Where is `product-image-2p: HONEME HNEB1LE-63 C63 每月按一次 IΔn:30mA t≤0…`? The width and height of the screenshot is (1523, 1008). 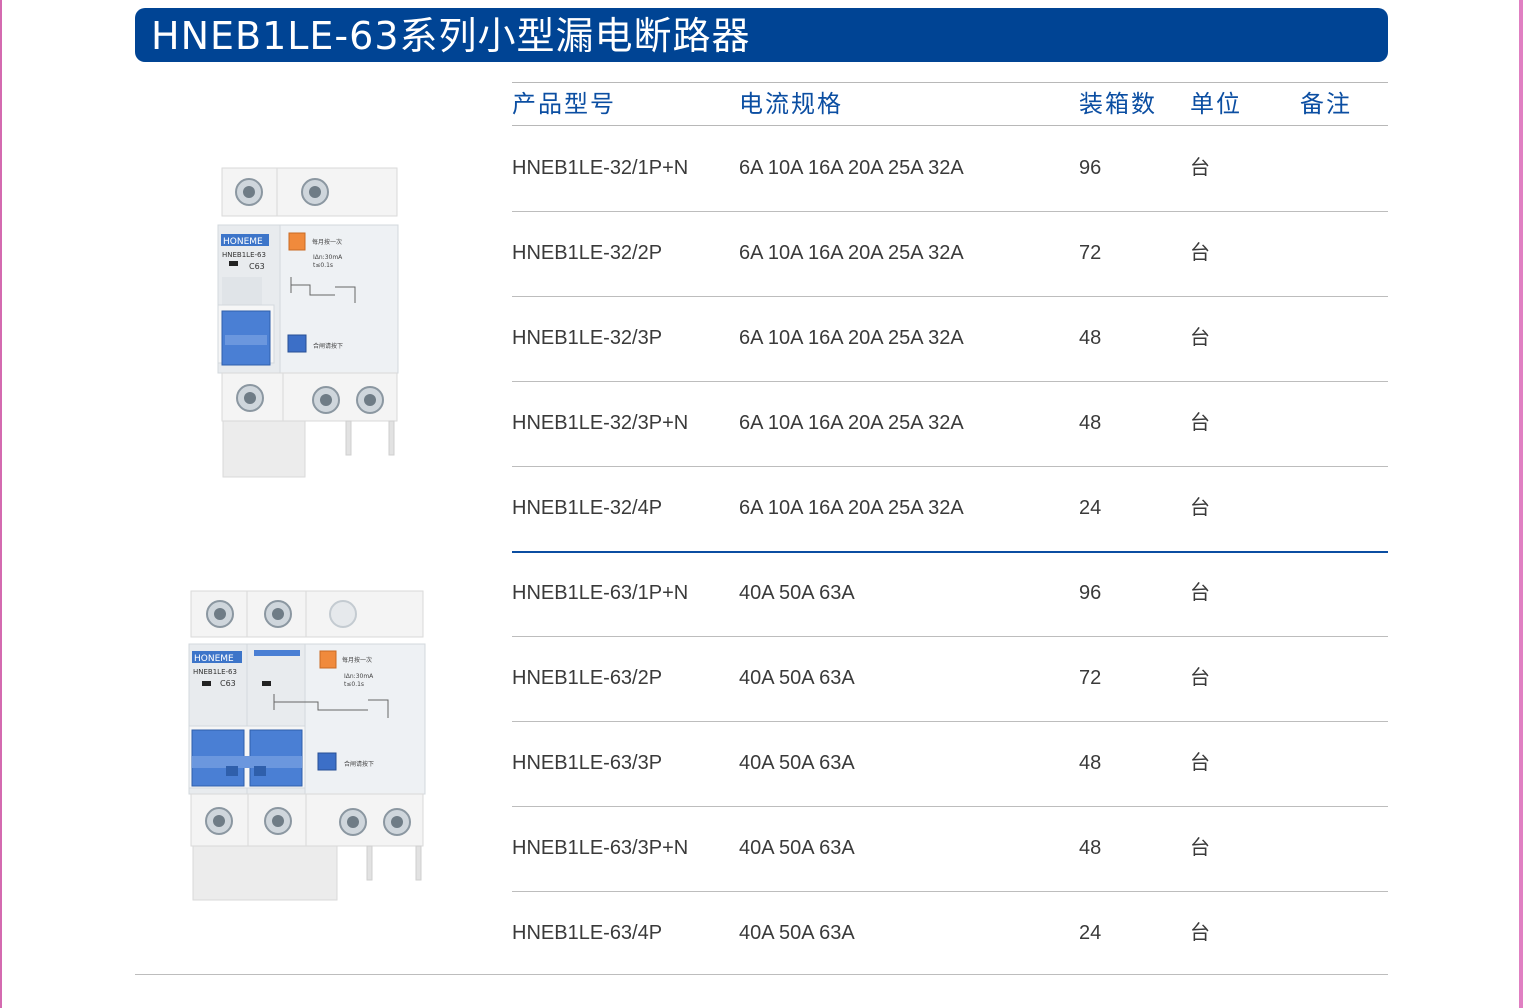 product-image-2p: HONEME HNEB1LE-63 C63 每月按一次 IΔn:30mA t≤0… is located at coordinates (307, 745).